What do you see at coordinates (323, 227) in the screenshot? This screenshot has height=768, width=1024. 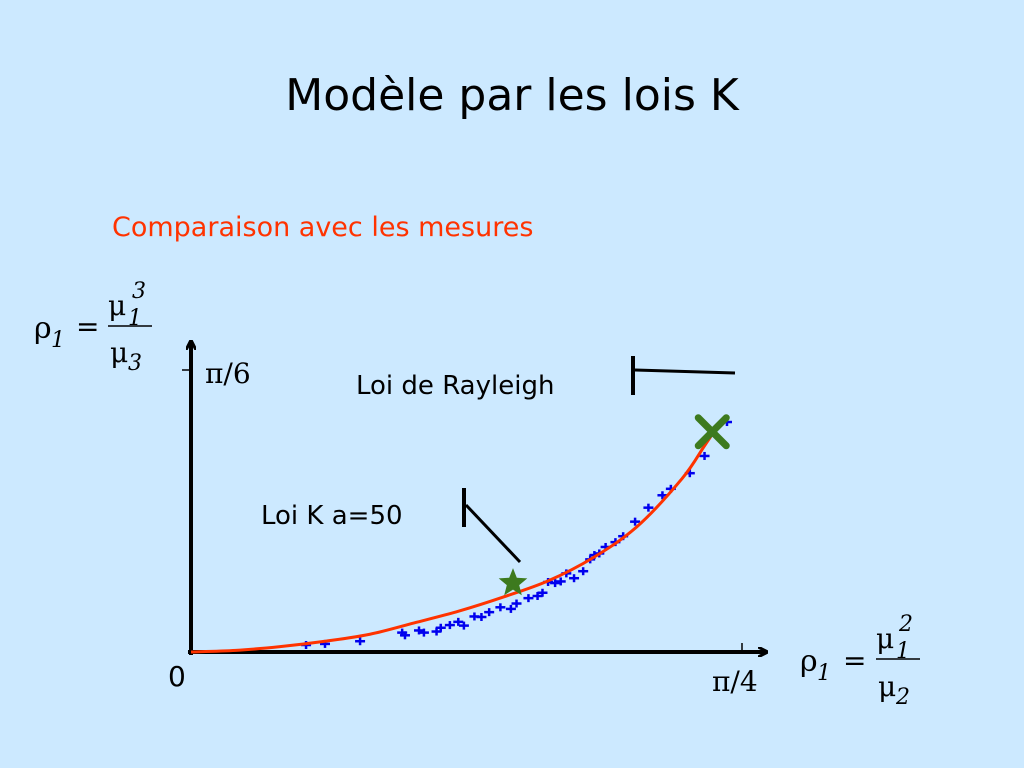 I see `slide-subtitle: Comparaison avec les mesures` at bounding box center [323, 227].